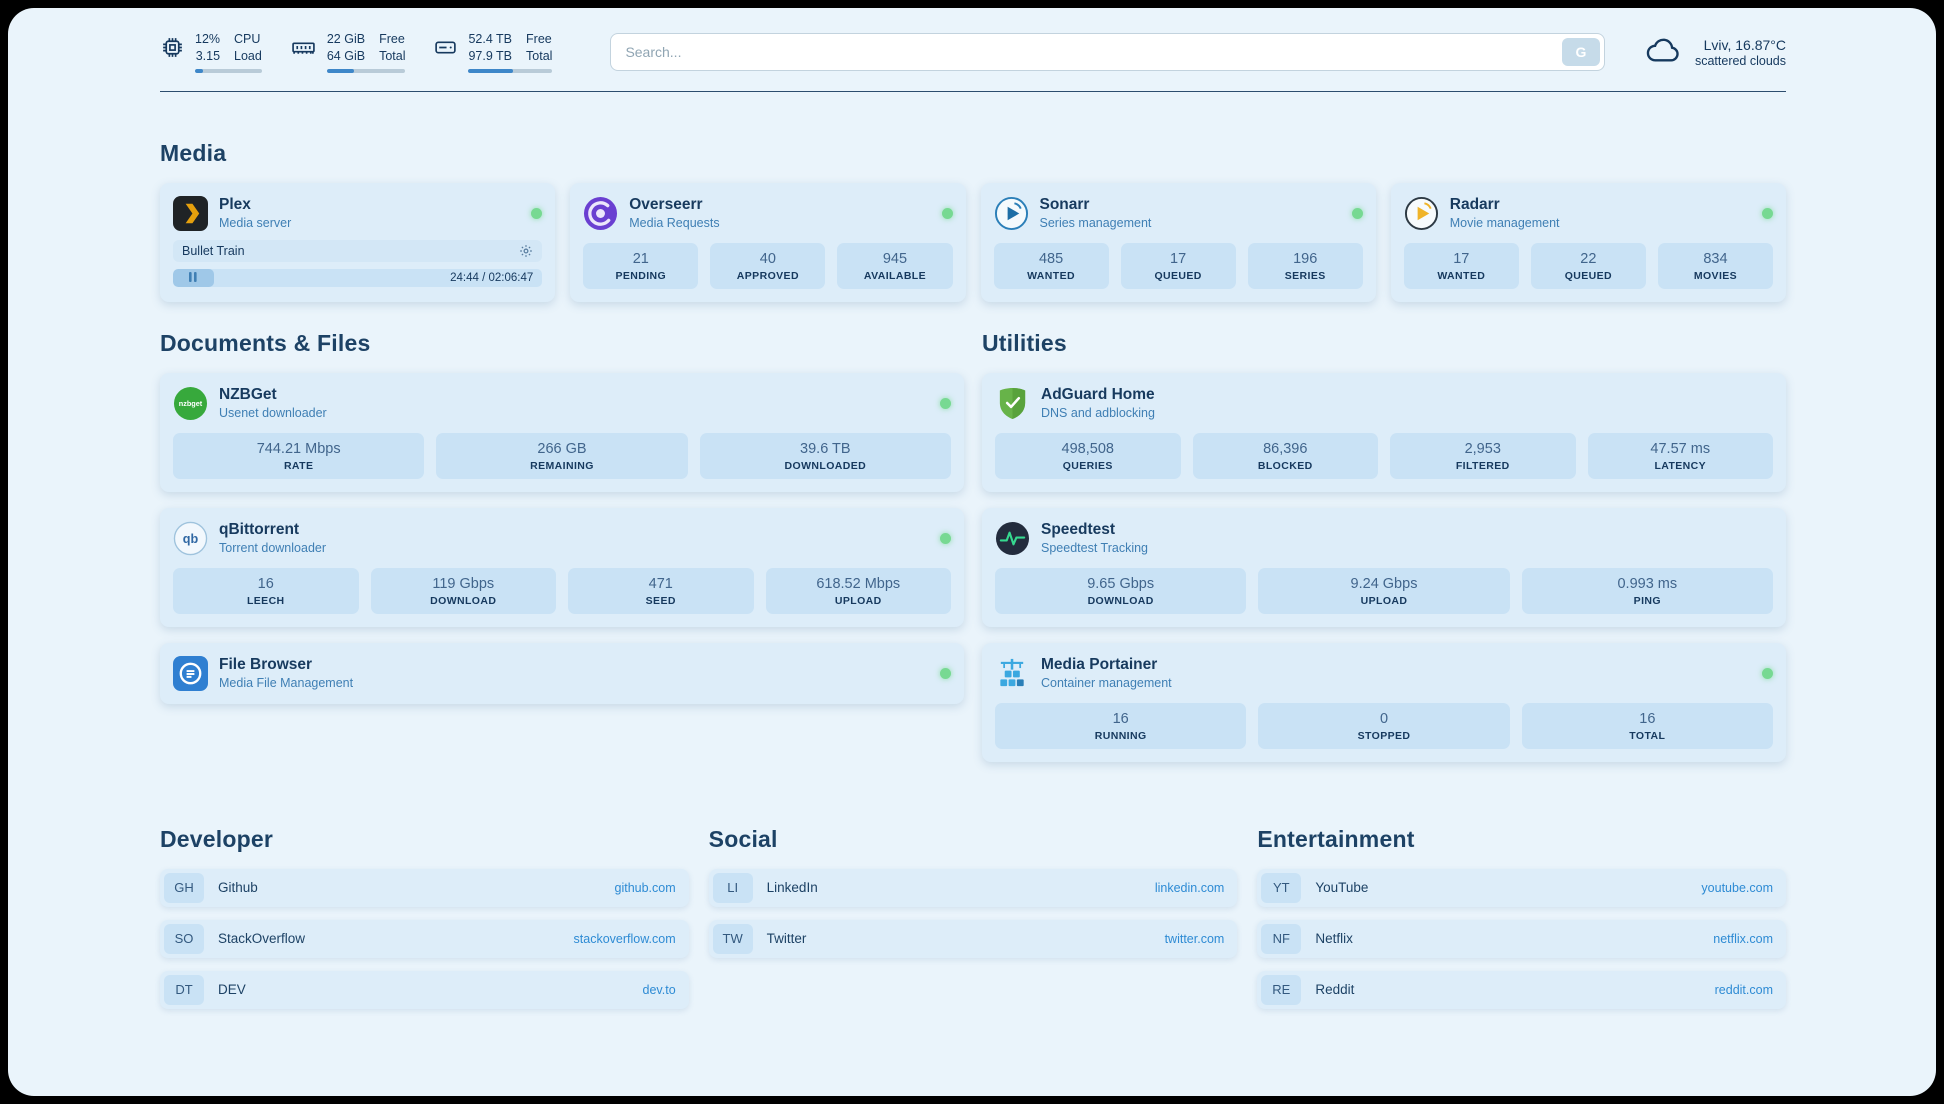 This screenshot has width=1944, height=1104. I want to click on app-name: Overseerr, so click(666, 205).